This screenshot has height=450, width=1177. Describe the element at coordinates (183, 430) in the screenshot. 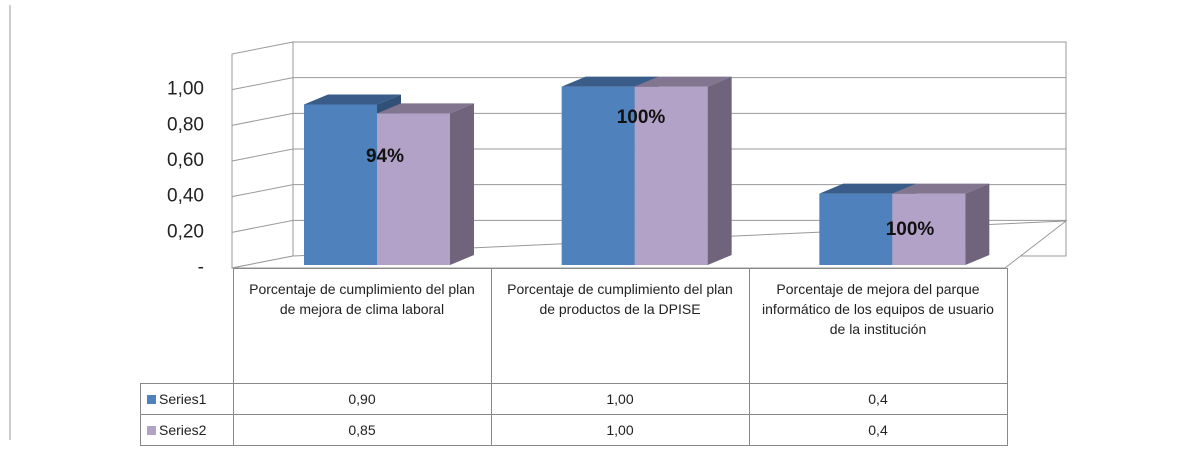

I see `legend-label: Series2` at that location.